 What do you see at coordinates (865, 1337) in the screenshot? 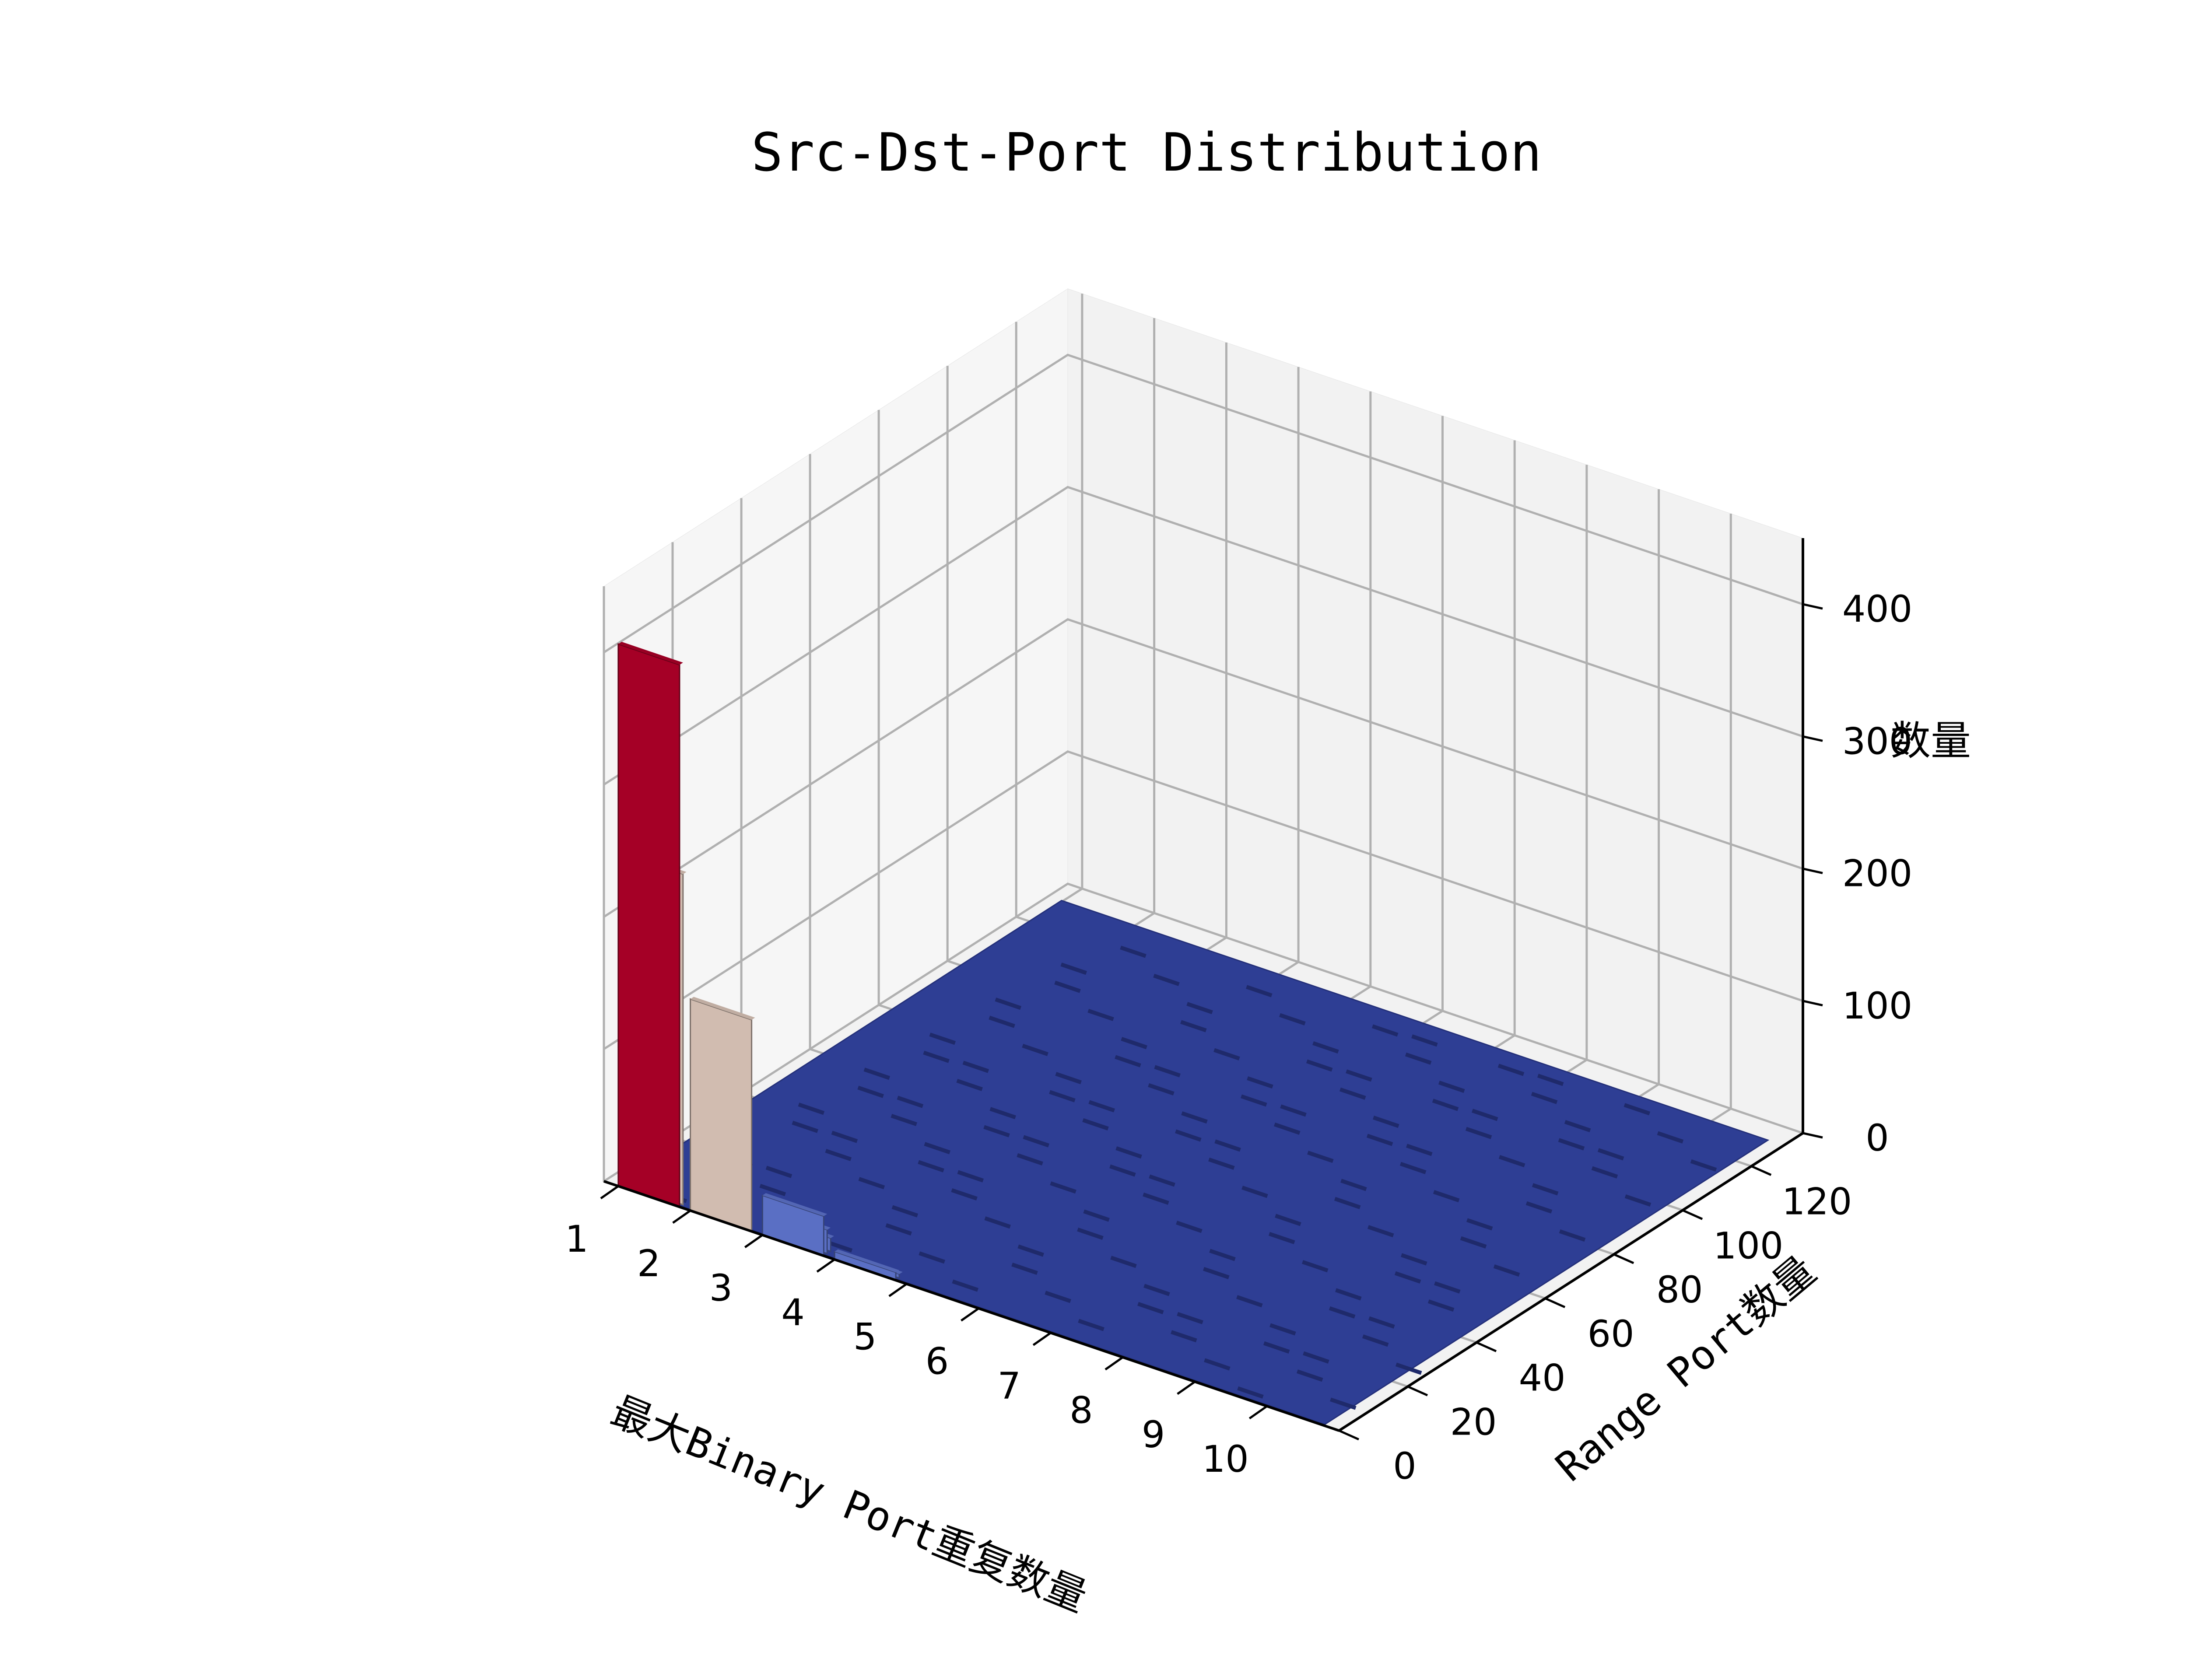
I see `x-tick-label: 5` at bounding box center [865, 1337].